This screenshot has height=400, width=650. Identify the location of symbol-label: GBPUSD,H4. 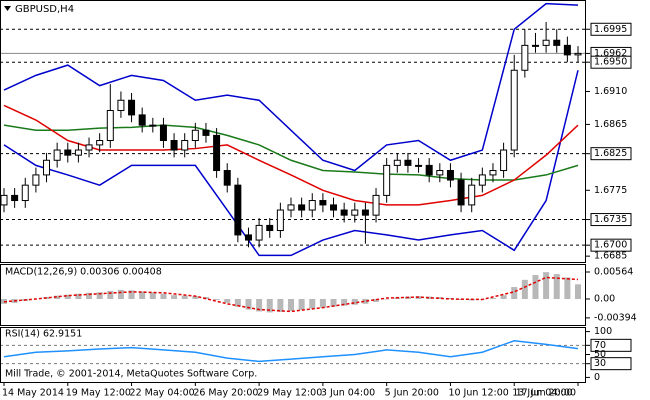
(44, 9).